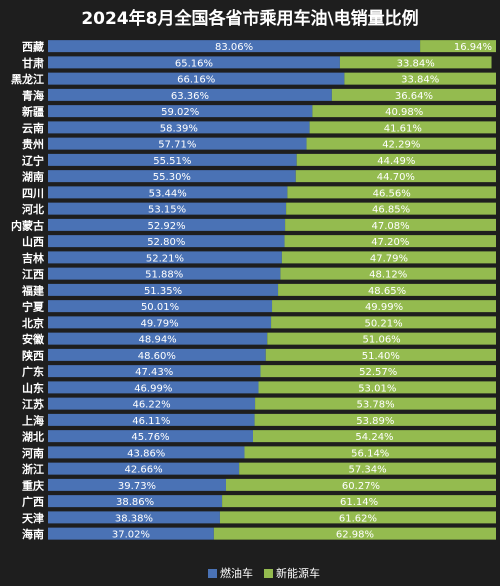  What do you see at coordinates (259, 502) in the screenshot?
I see `table-row: 广西 38.86% 61.14%` at bounding box center [259, 502].